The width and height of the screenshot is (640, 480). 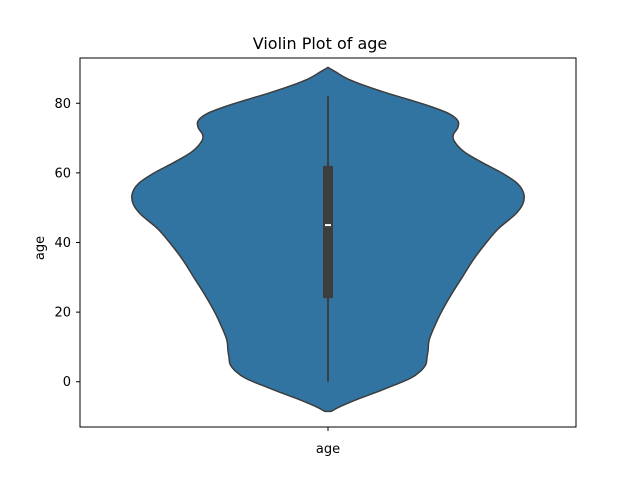 I want to click on y-axis-label: age, so click(x=40, y=248).